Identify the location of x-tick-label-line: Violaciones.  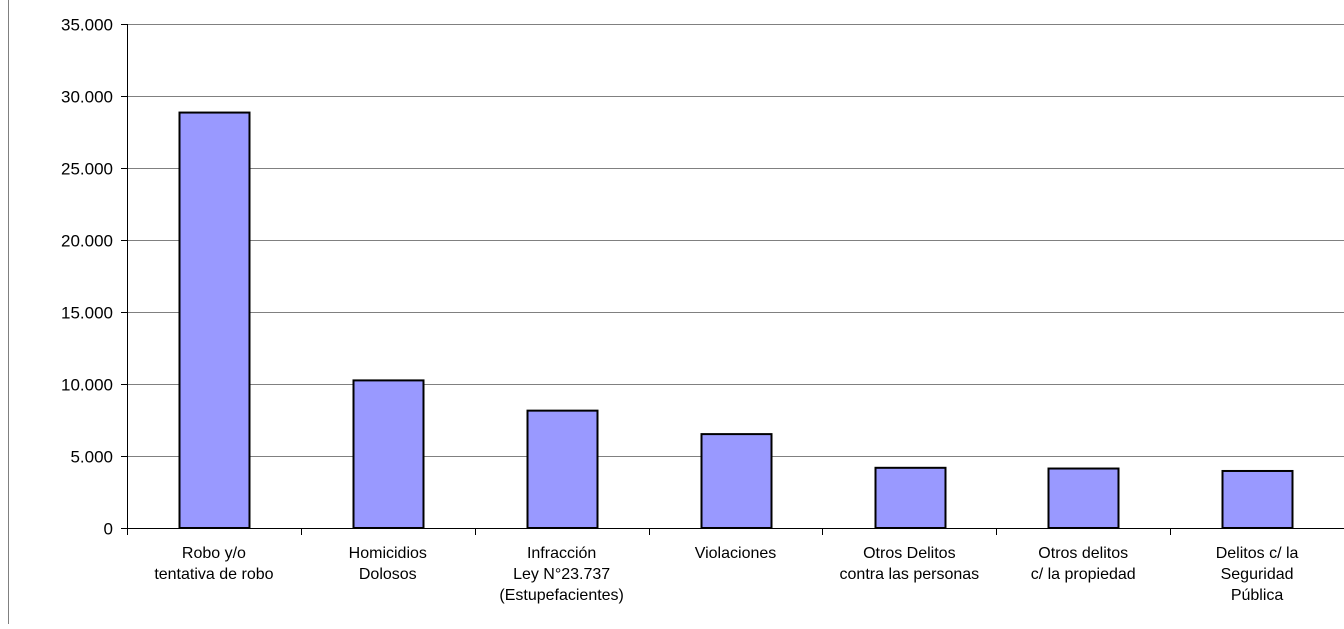
(736, 553).